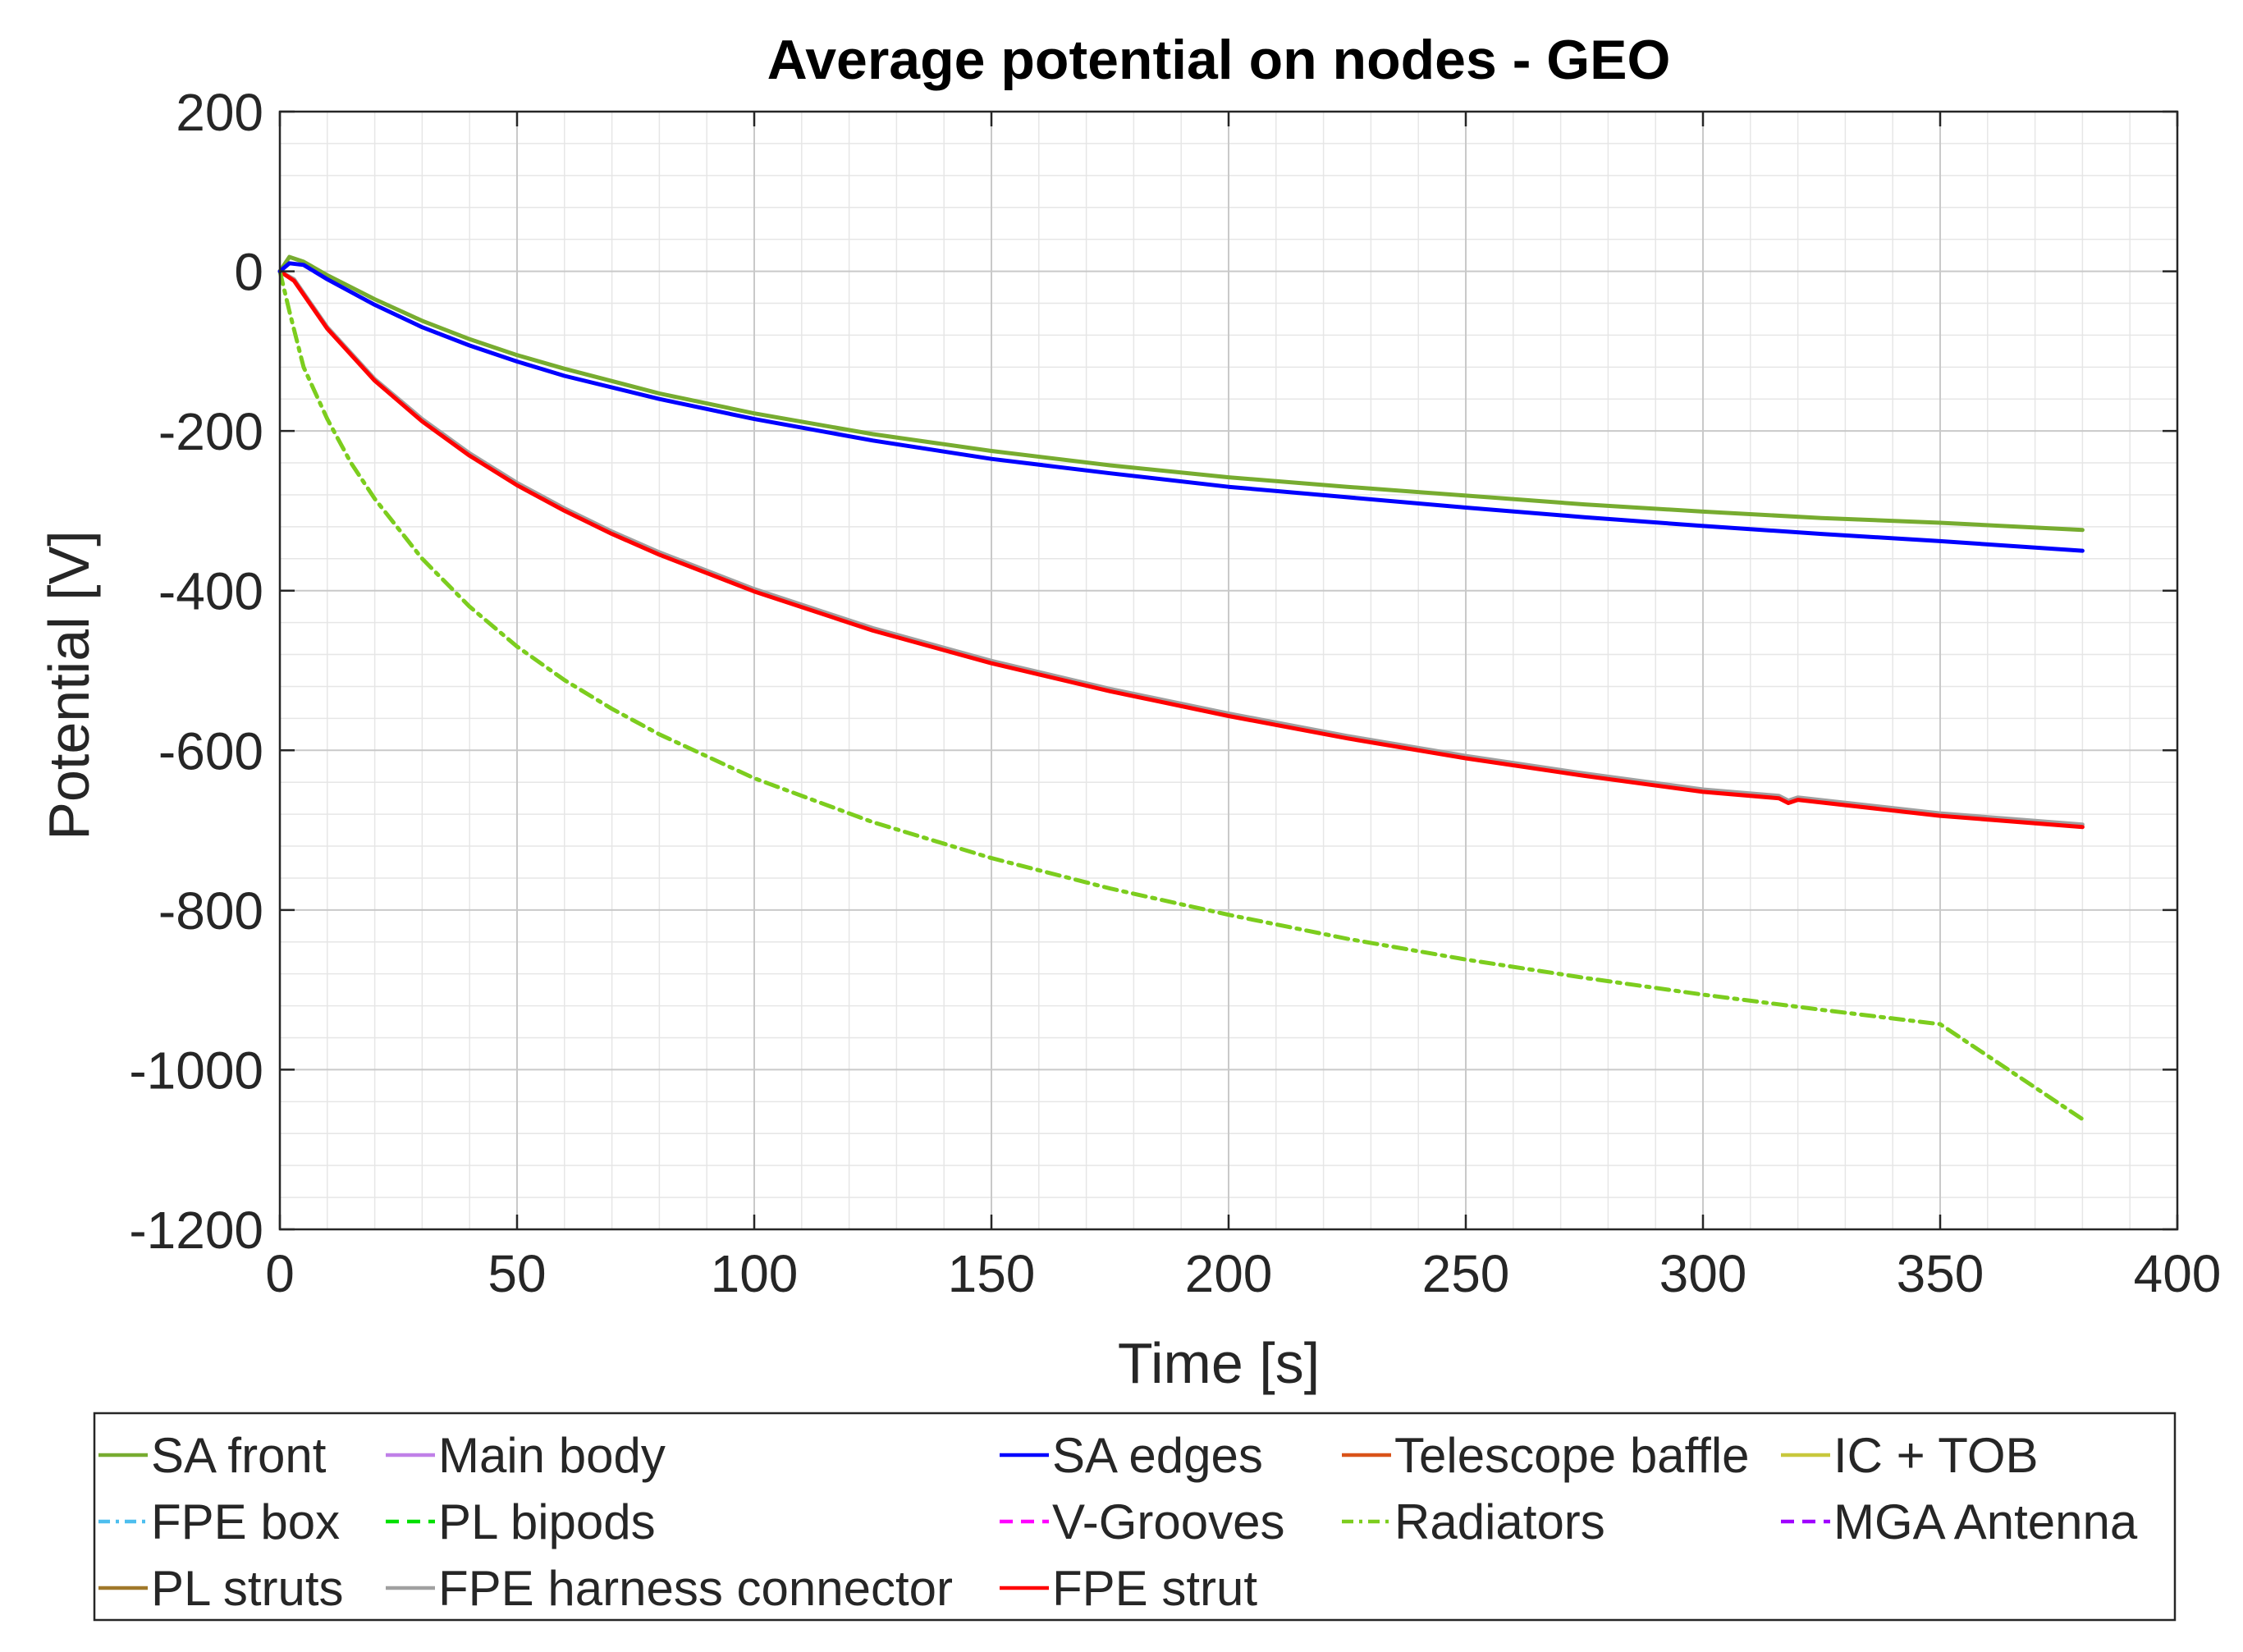 This screenshot has width=2243, height=1652. I want to click on legend-item: PL struts, so click(221, 1588).